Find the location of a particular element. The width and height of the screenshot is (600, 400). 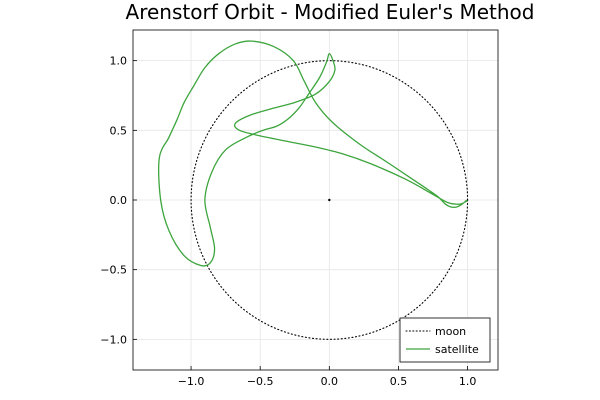

x-tick-label: −0.5 is located at coordinates (260, 381).